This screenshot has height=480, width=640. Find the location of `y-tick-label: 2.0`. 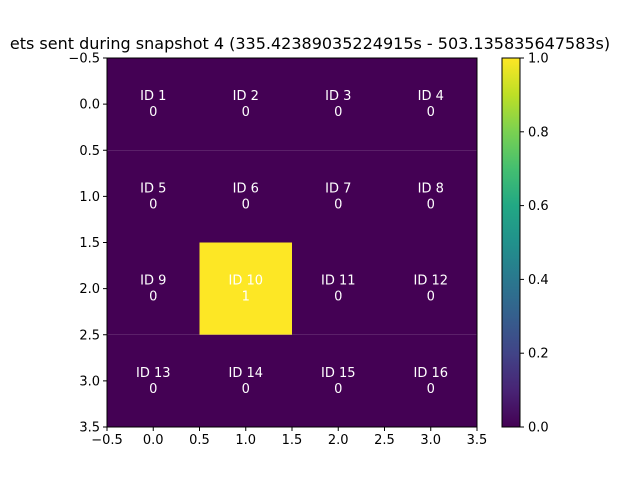

y-tick-label: 2.0 is located at coordinates (89, 289).